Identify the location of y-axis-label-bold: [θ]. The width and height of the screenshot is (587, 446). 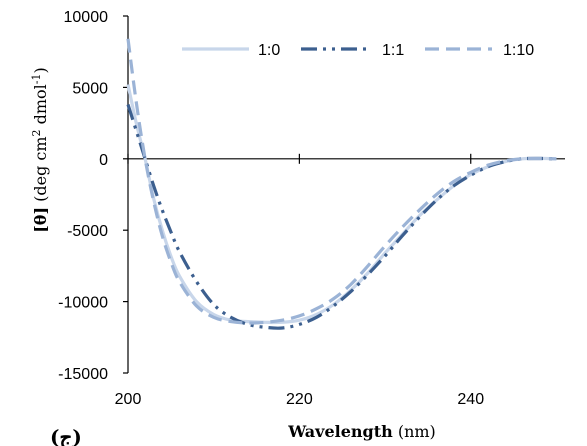
(40, 220).